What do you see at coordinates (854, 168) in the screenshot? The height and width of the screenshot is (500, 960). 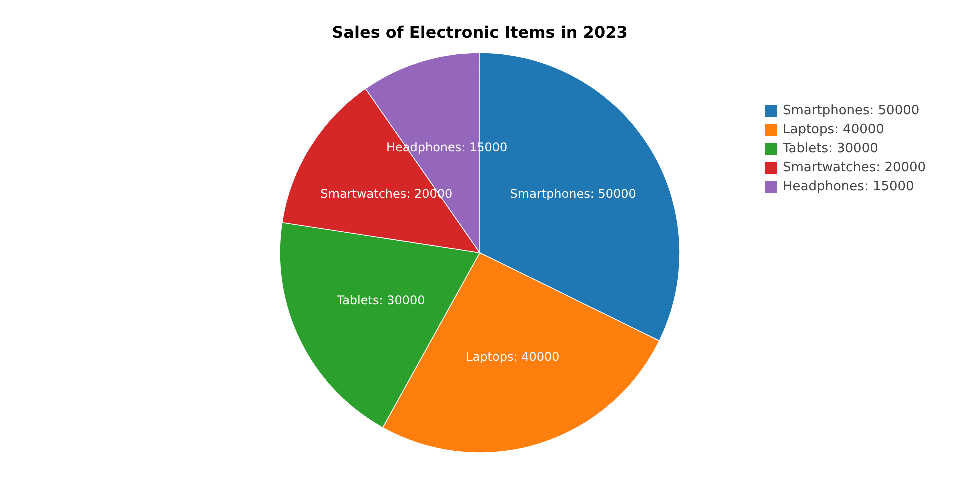 I see `legend-label: Smartwatches: 20000` at bounding box center [854, 168].